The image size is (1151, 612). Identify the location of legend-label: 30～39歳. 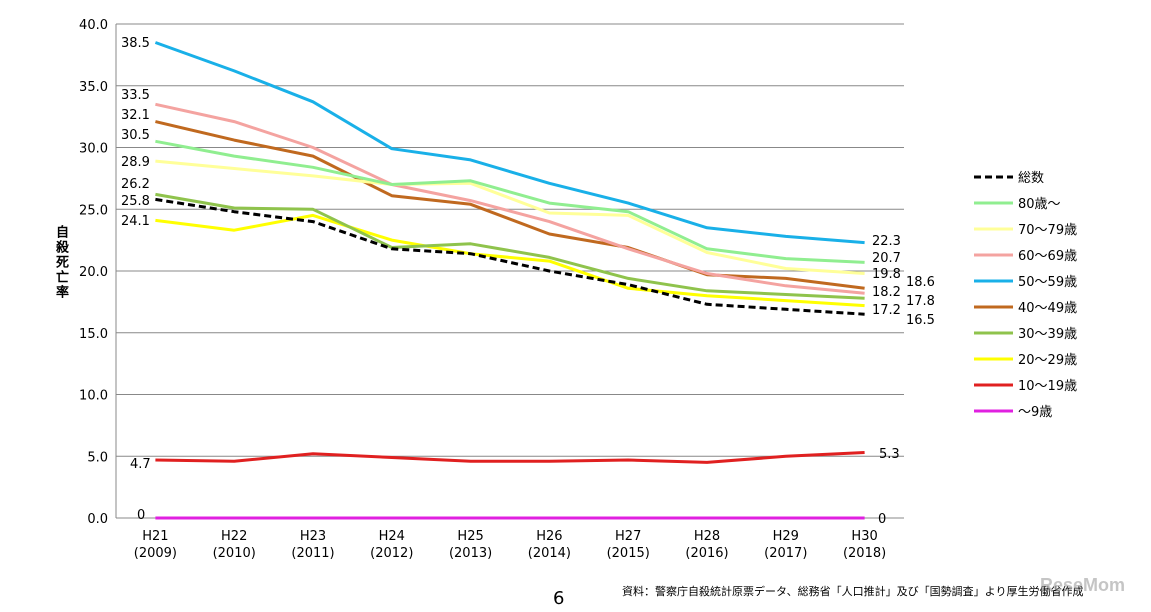
(1047, 334).